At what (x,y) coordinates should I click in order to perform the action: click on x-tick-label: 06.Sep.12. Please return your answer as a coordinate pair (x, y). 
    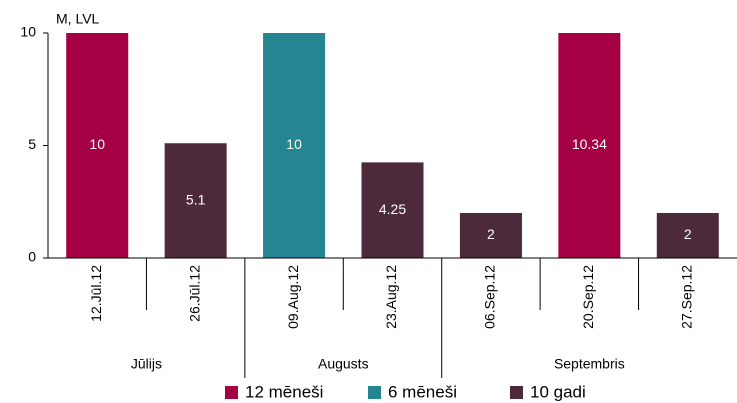
    Looking at the image, I should click on (490, 297).